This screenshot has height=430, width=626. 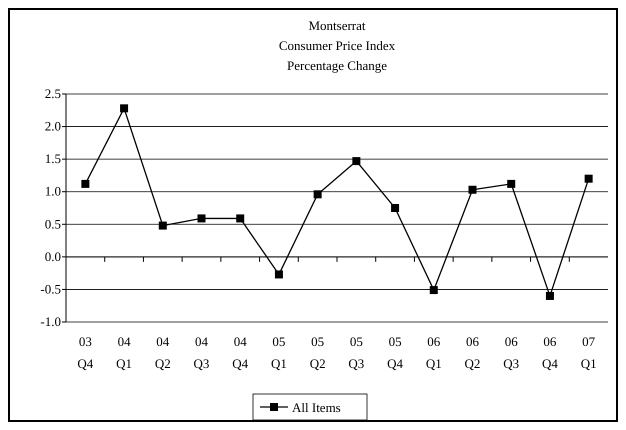 What do you see at coordinates (85, 352) in the screenshot?
I see `x-tick-label: 03 Q4` at bounding box center [85, 352].